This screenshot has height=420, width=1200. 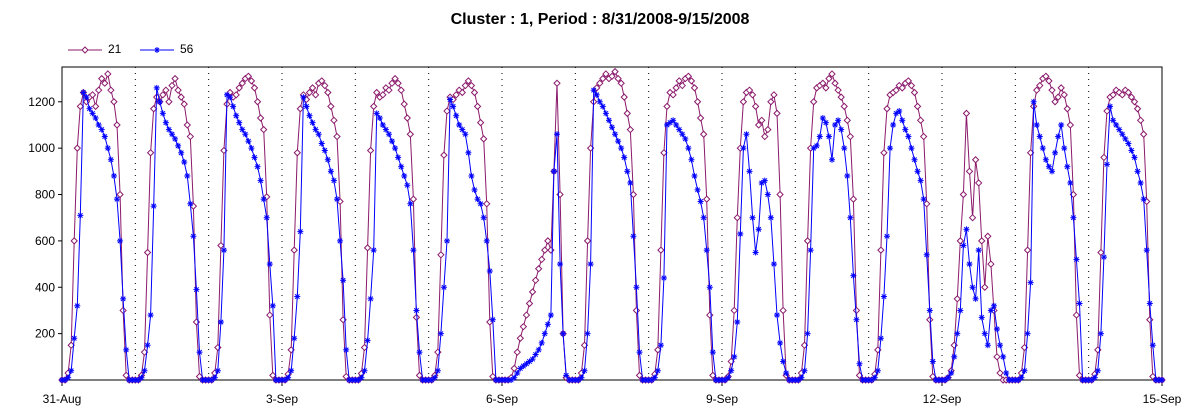 I want to click on x-tick-label-31-Aug: 31-Aug, so click(x=62, y=399).